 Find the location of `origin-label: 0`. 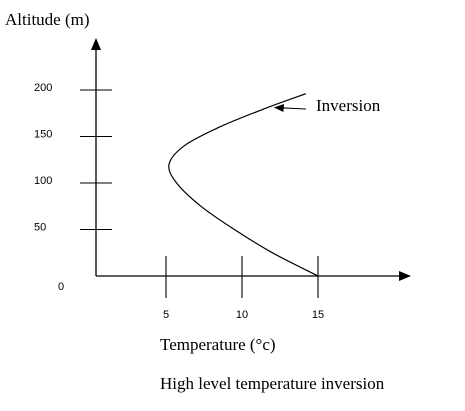

origin-label: 0 is located at coordinates (61, 287).